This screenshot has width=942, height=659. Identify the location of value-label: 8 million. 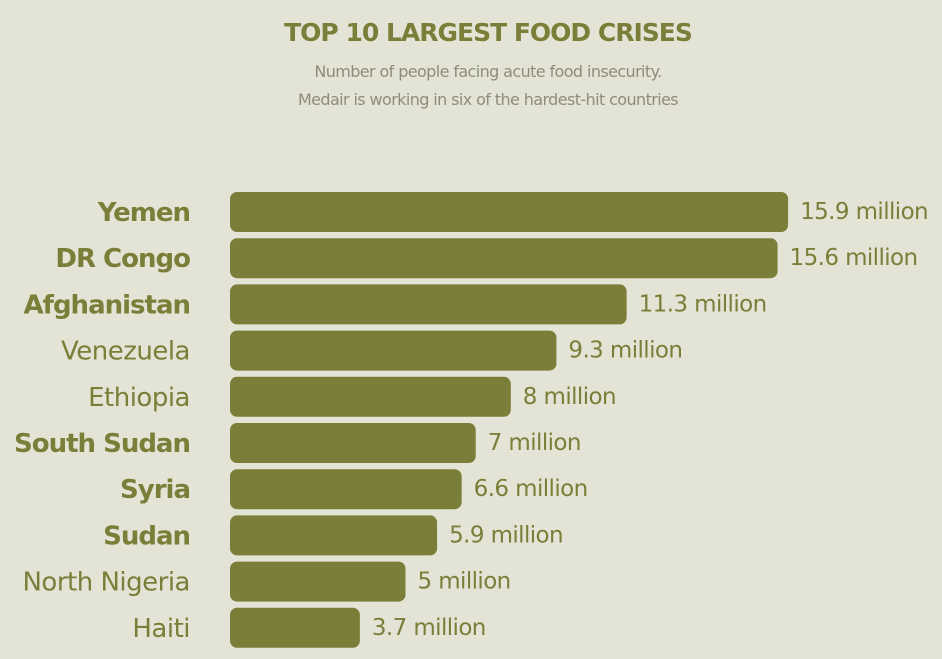
(569, 397).